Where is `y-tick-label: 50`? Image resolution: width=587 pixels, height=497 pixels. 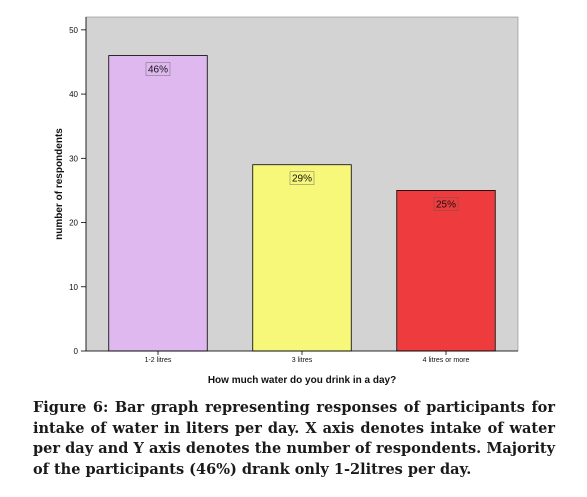
y-tick-label: 50 is located at coordinates (73, 30).